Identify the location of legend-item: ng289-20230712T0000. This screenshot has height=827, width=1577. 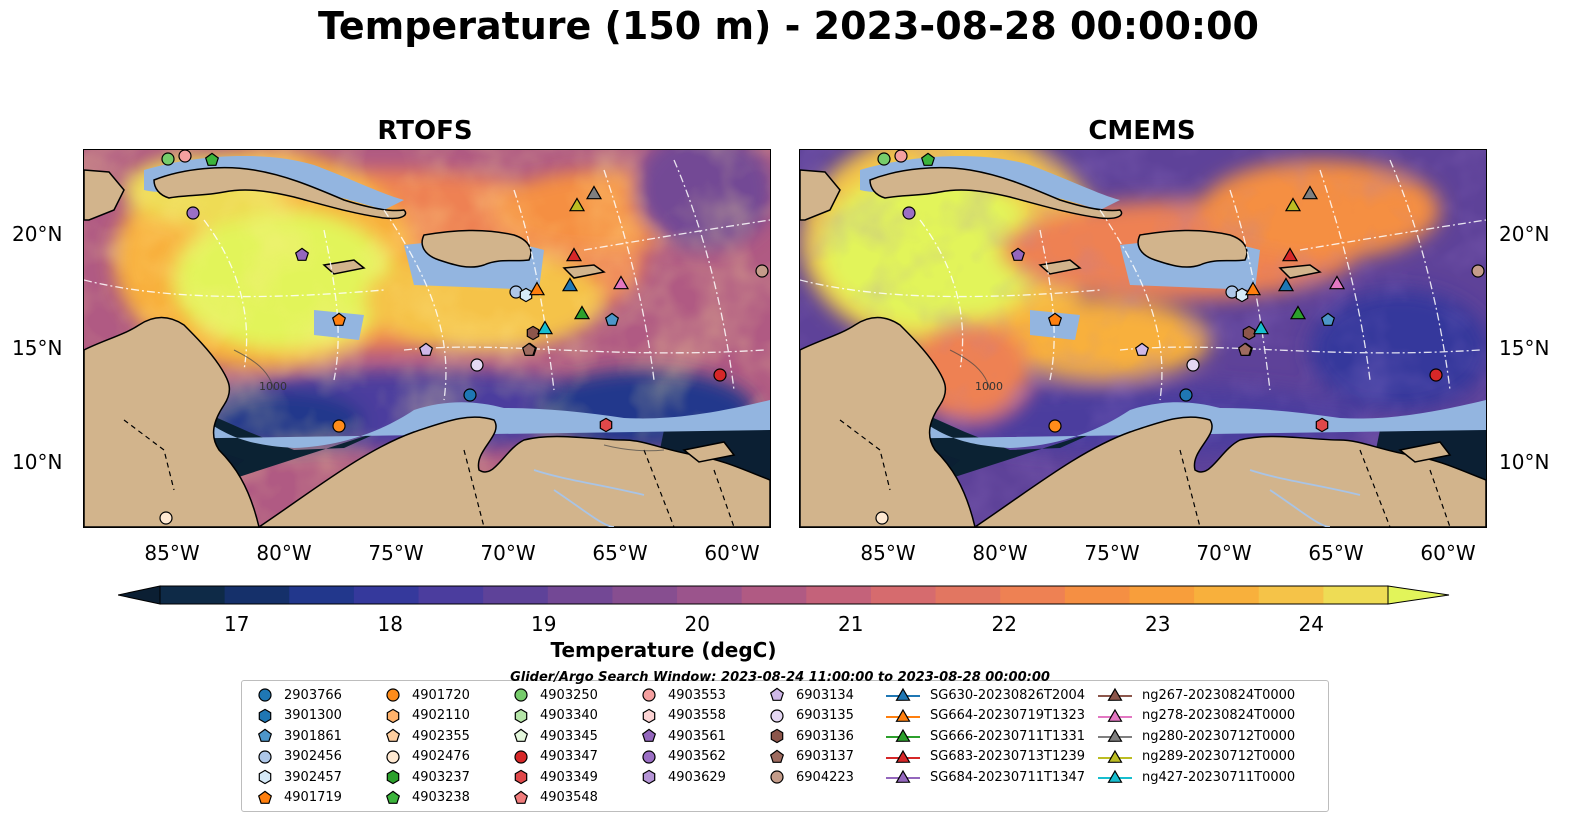
(1196, 757).